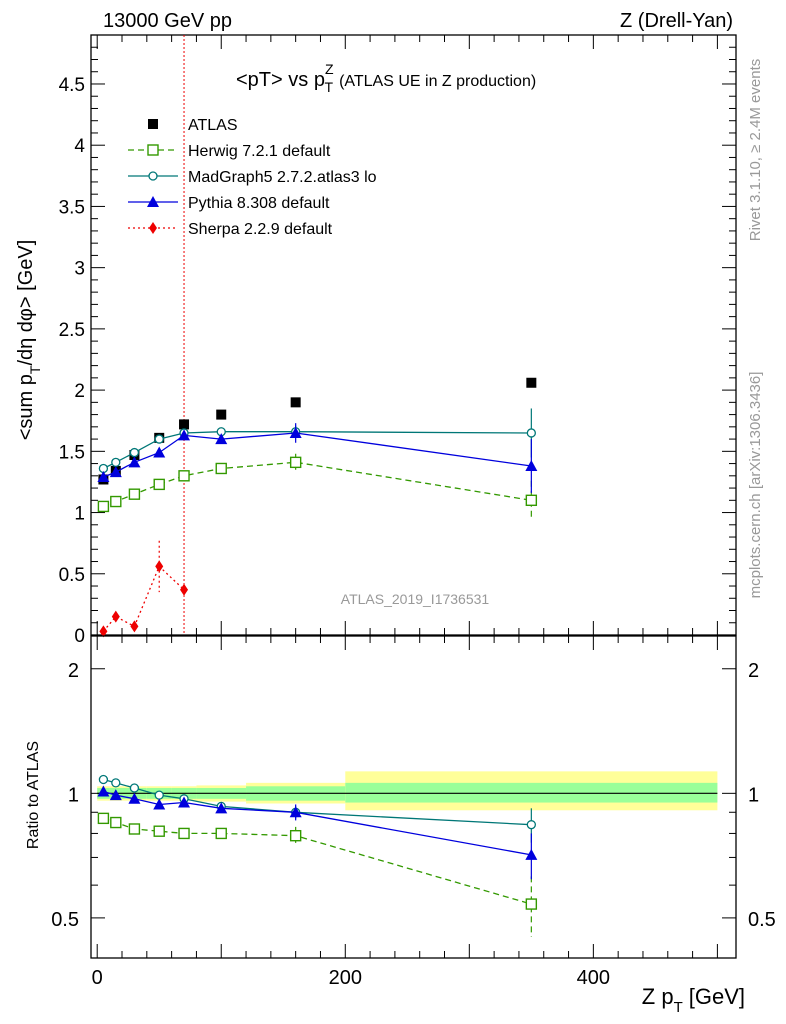 The height and width of the screenshot is (1024, 786). I want to click on top-line-pythia, so click(317, 455).